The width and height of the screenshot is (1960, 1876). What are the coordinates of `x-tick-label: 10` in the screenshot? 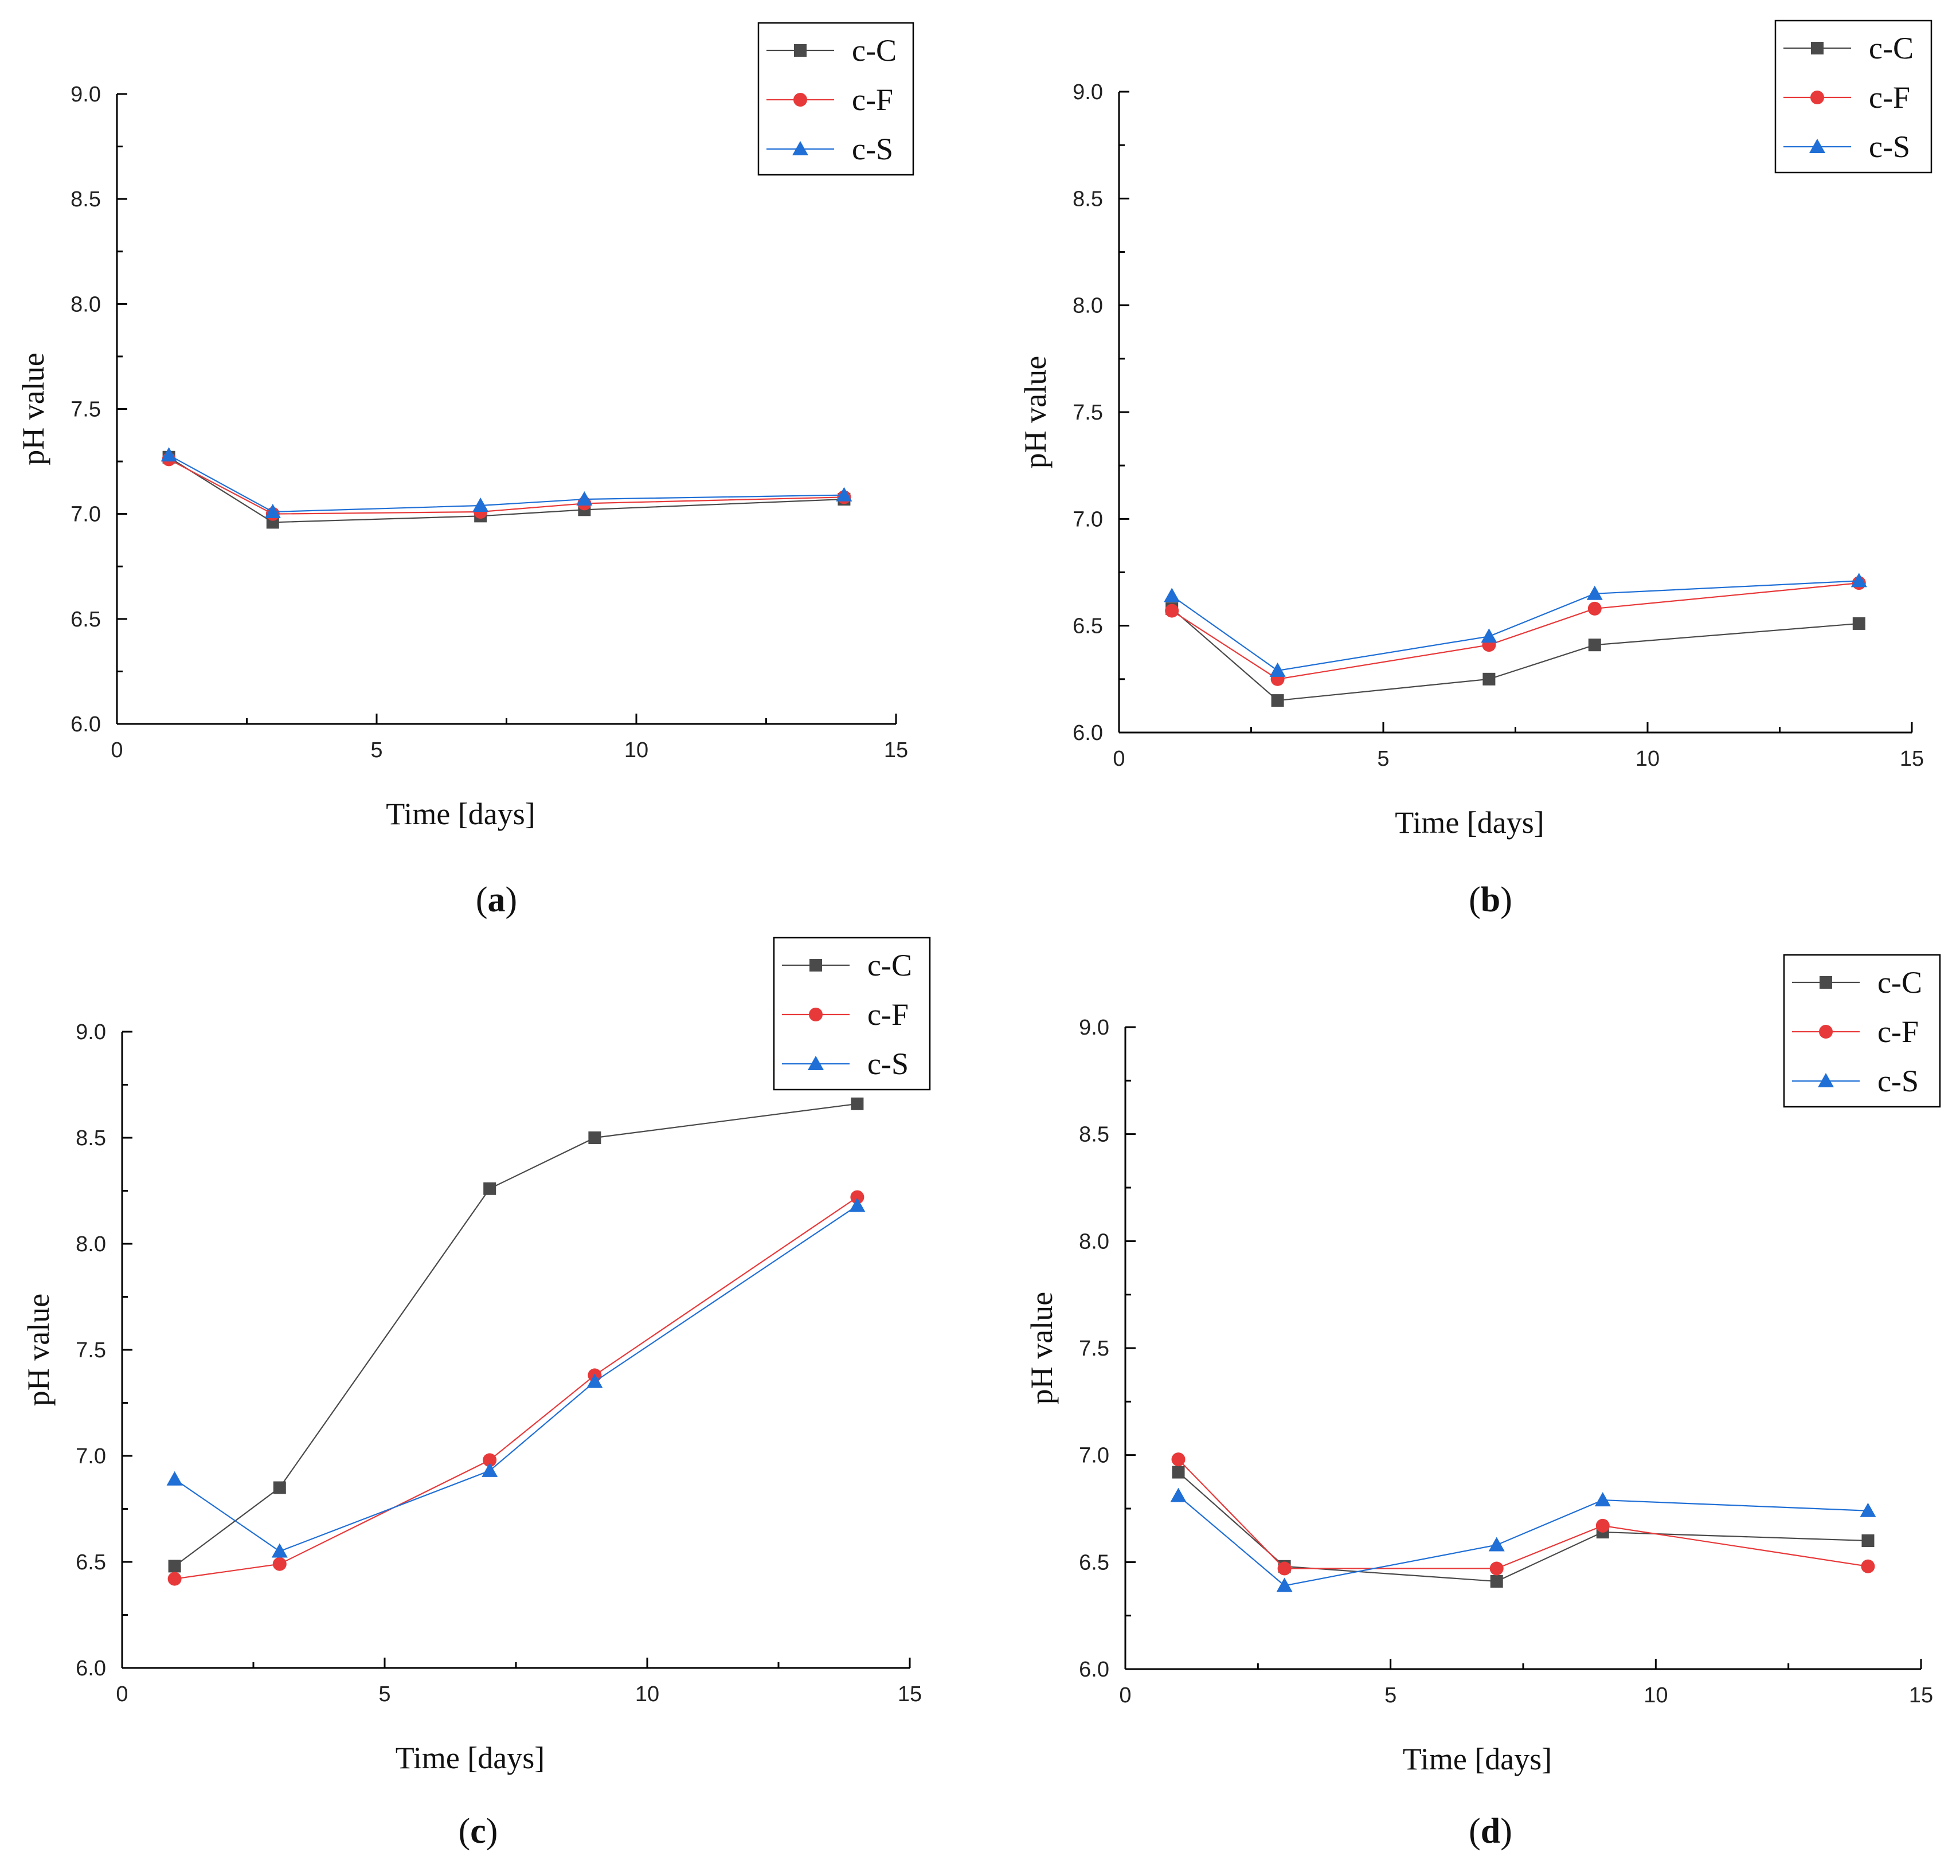 It's located at (1648, 759).